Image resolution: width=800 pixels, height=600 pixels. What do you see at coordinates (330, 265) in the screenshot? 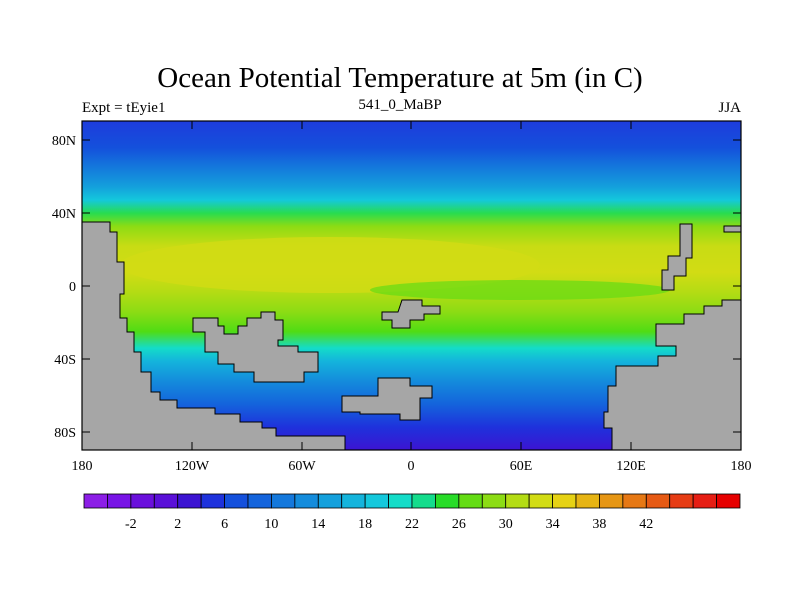
I see `warm-pool` at bounding box center [330, 265].